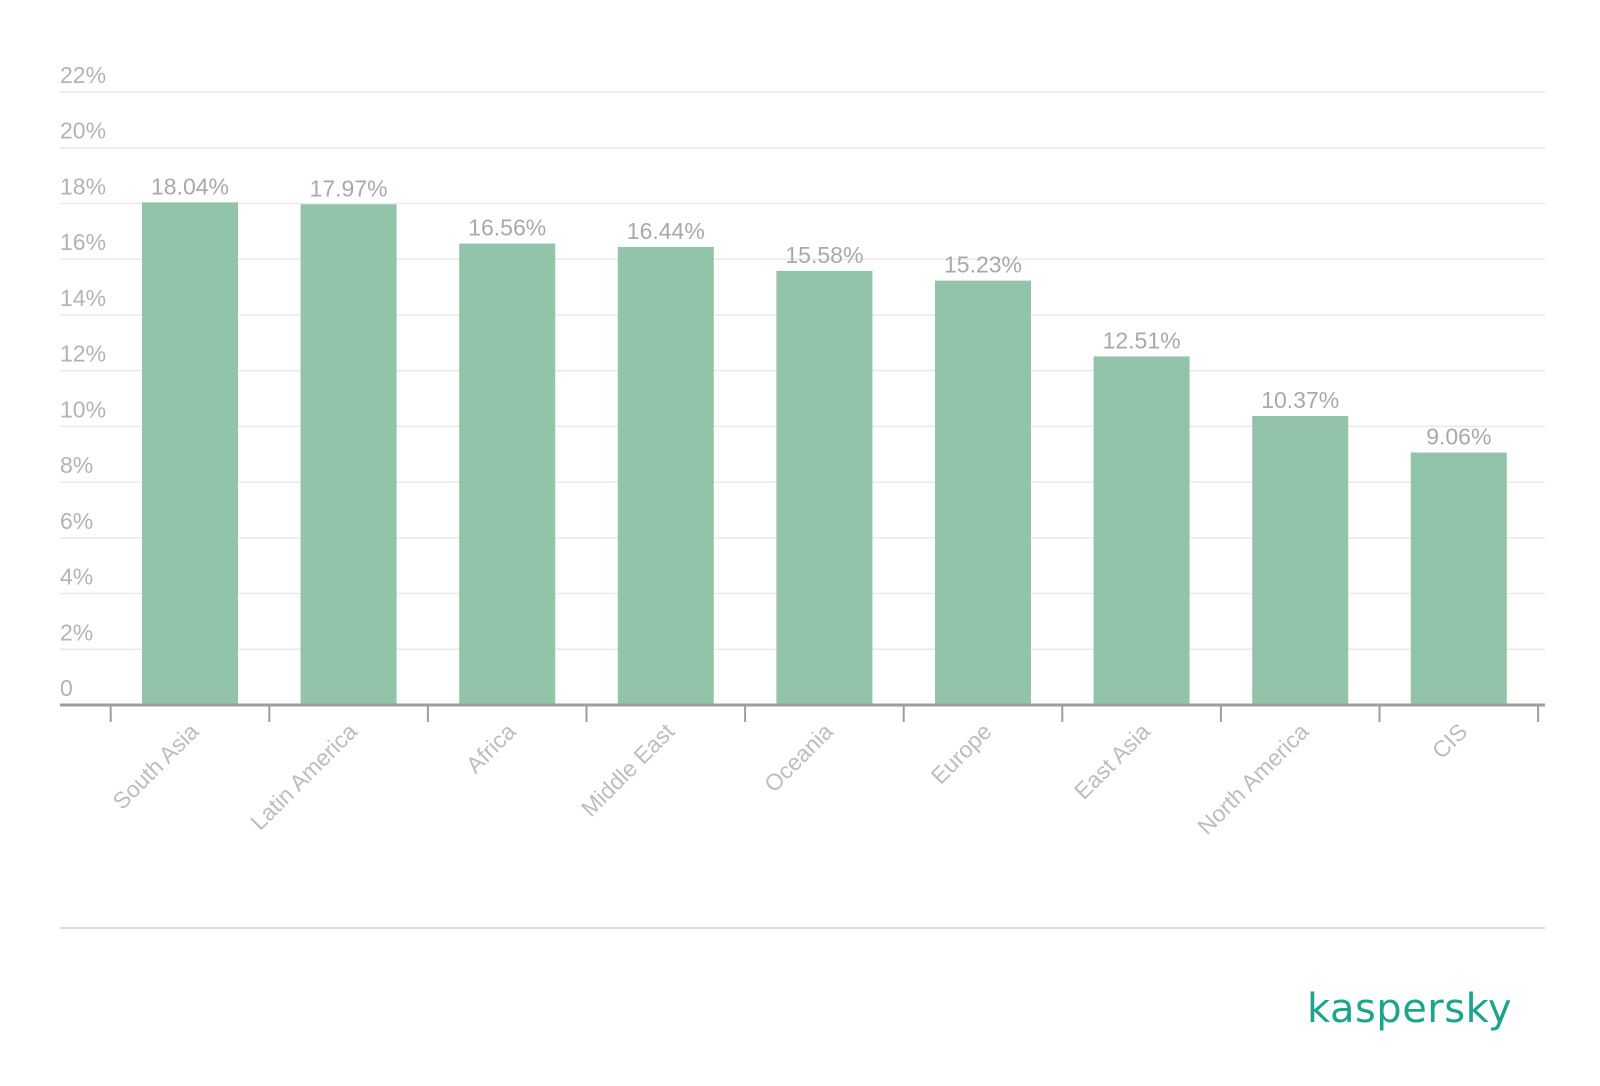  I want to click on bar-value-label: 15.23%, so click(983, 265).